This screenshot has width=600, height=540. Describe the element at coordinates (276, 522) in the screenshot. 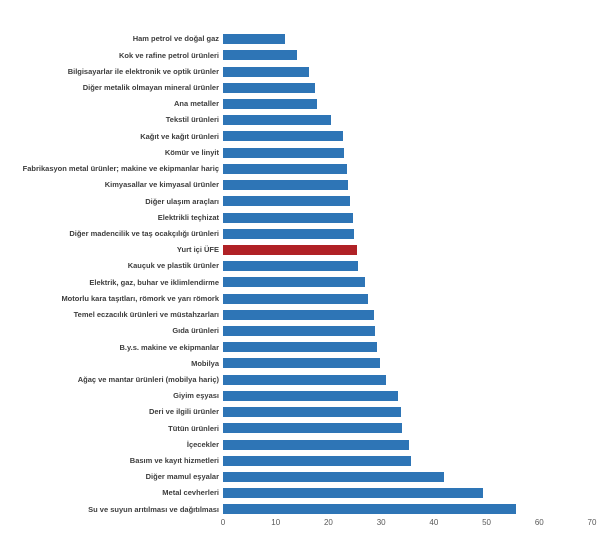

I see `x-tick-label: 10` at that location.